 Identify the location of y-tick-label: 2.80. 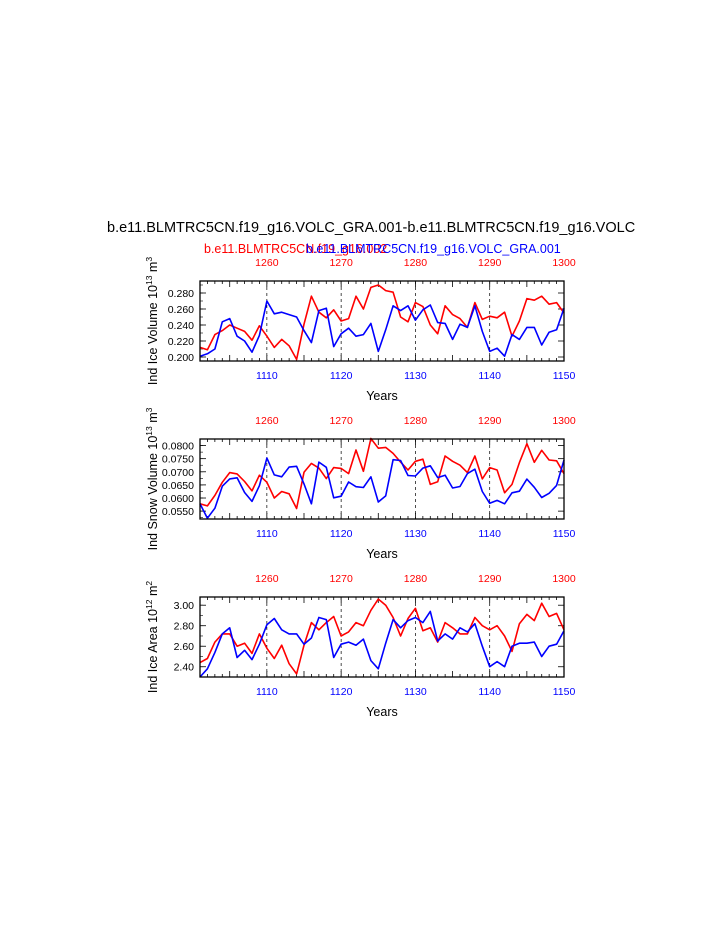
(184, 627).